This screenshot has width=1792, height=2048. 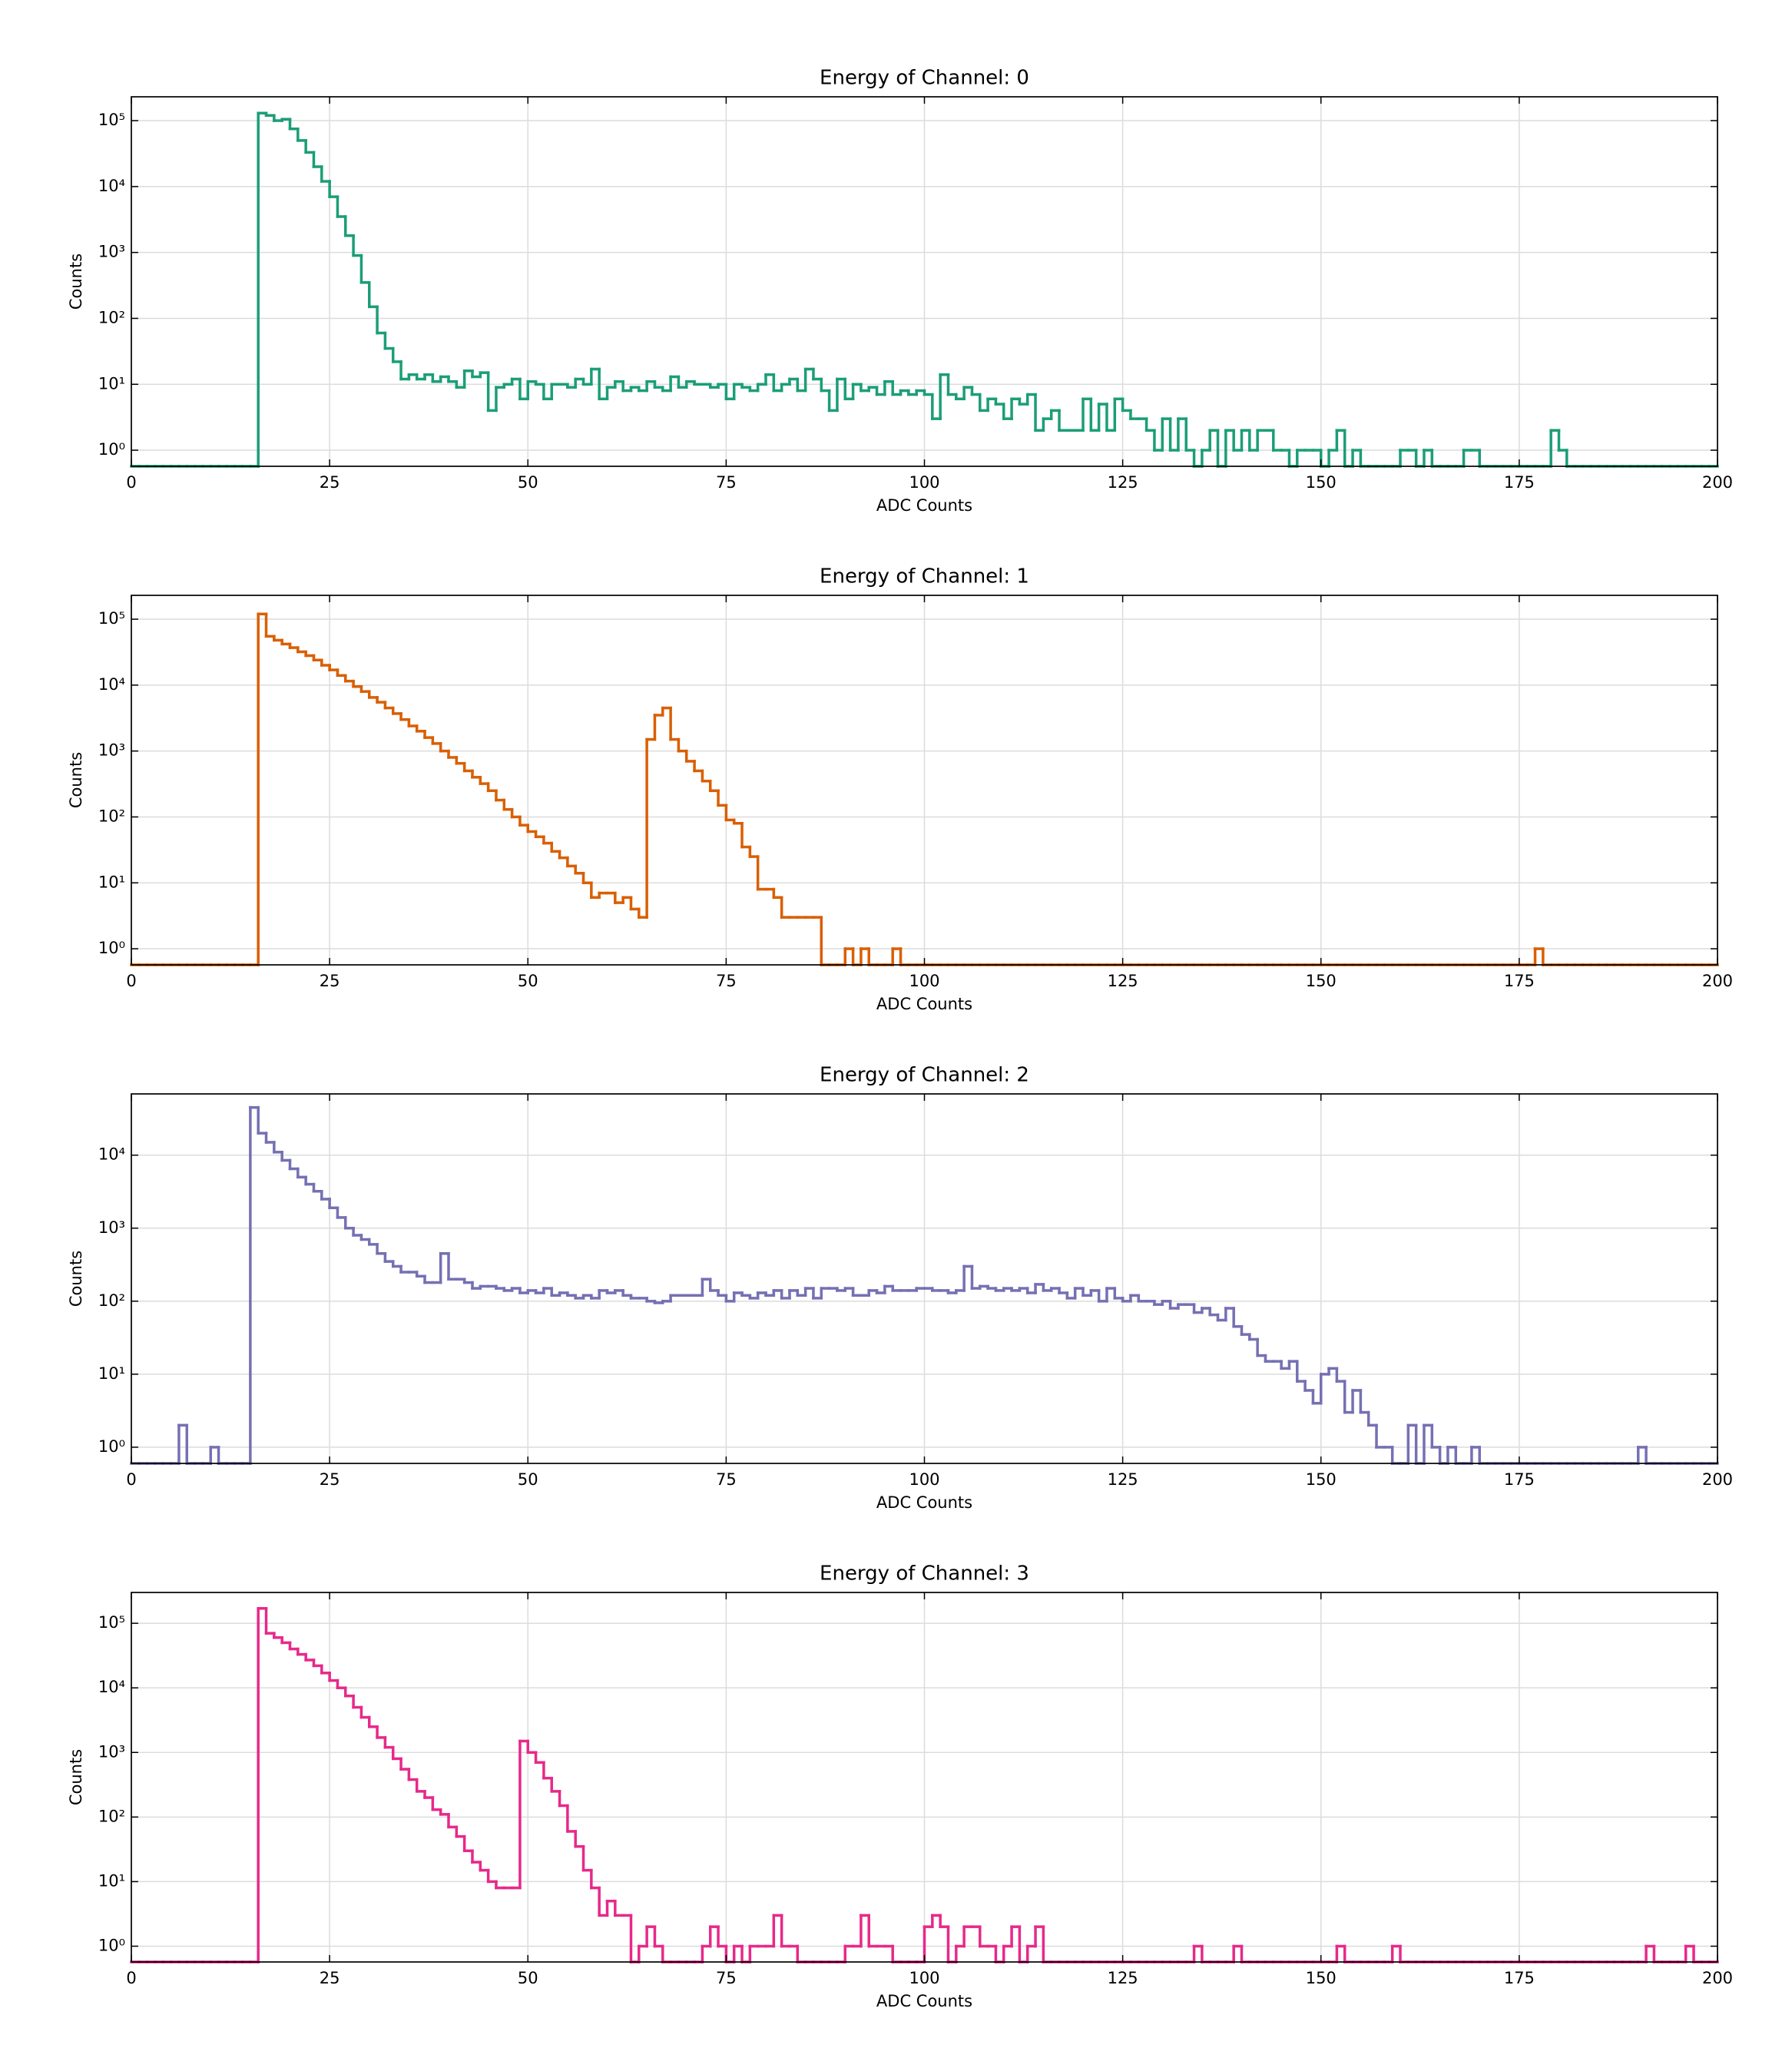 What do you see at coordinates (924, 1574) in the screenshot?
I see `chart-title: Energy of Channel: 3` at bounding box center [924, 1574].